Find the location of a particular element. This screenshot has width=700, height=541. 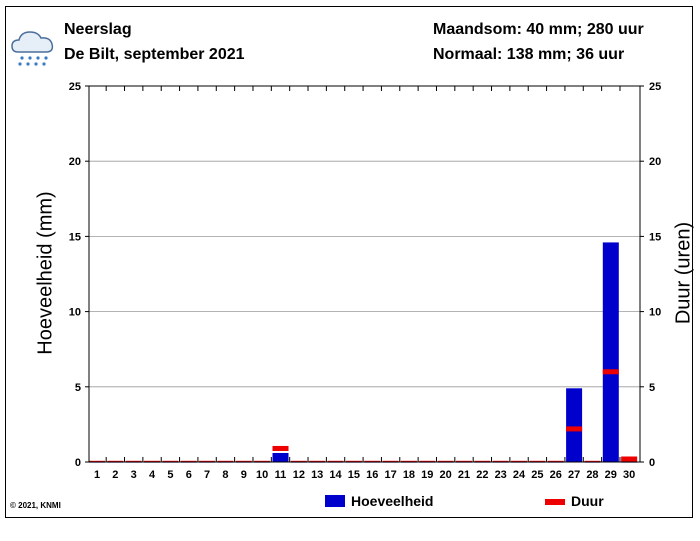

x-tick-label: 21 is located at coordinates (464, 475).